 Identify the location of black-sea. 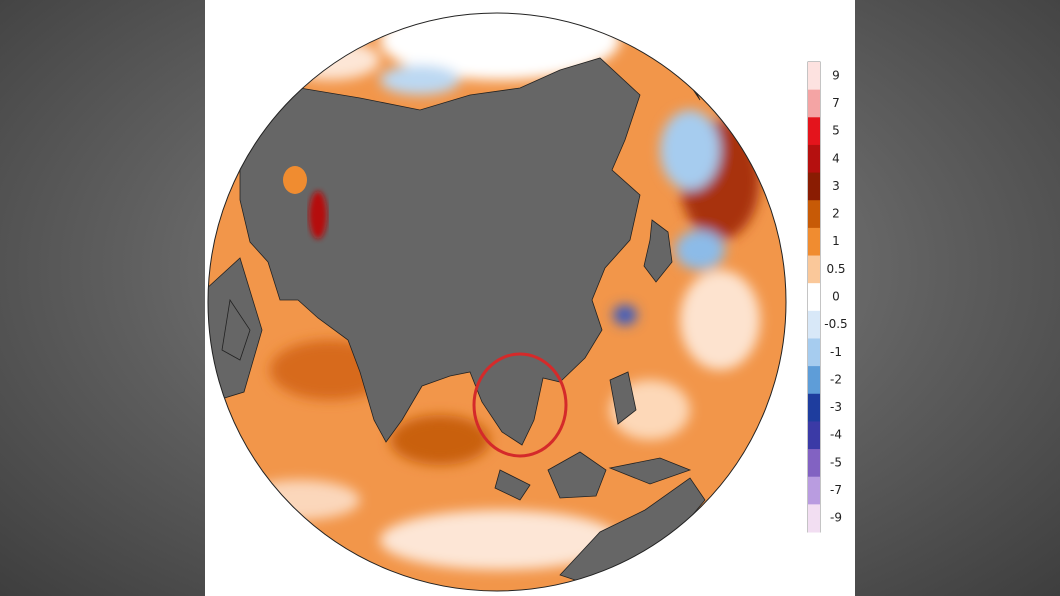
(295, 180).